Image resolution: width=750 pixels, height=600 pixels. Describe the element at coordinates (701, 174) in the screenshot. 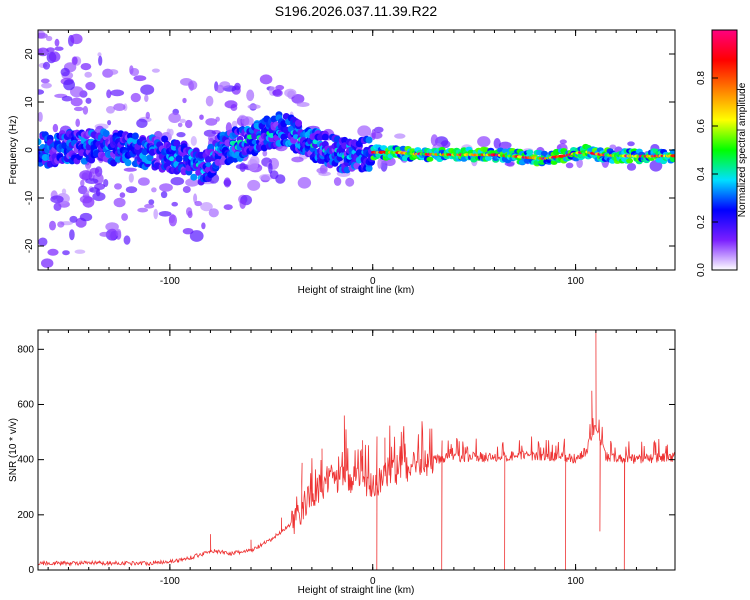

I see `colorbar-tick-label: 0.4` at that location.